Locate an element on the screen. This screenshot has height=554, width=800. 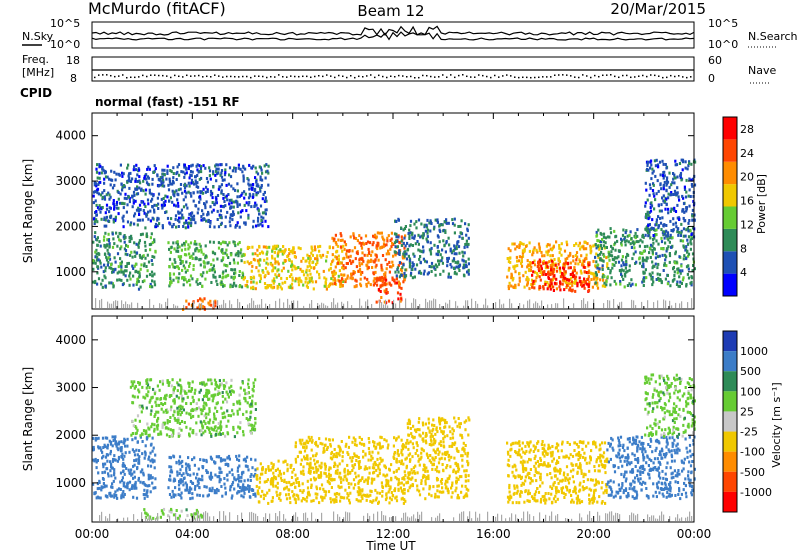
nave-dots is located at coordinates (393, 76).